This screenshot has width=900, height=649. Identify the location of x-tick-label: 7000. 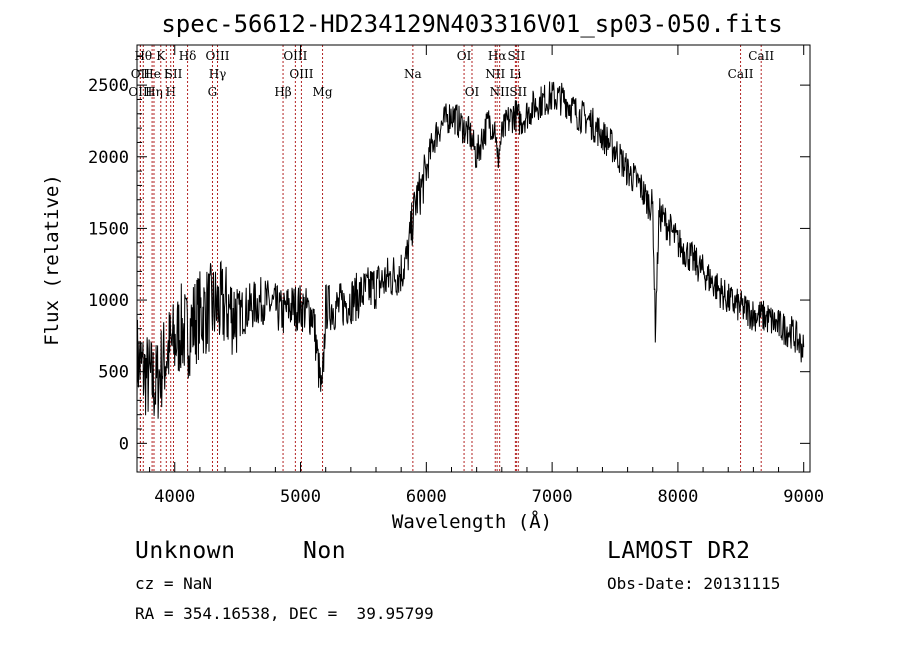
(552, 497).